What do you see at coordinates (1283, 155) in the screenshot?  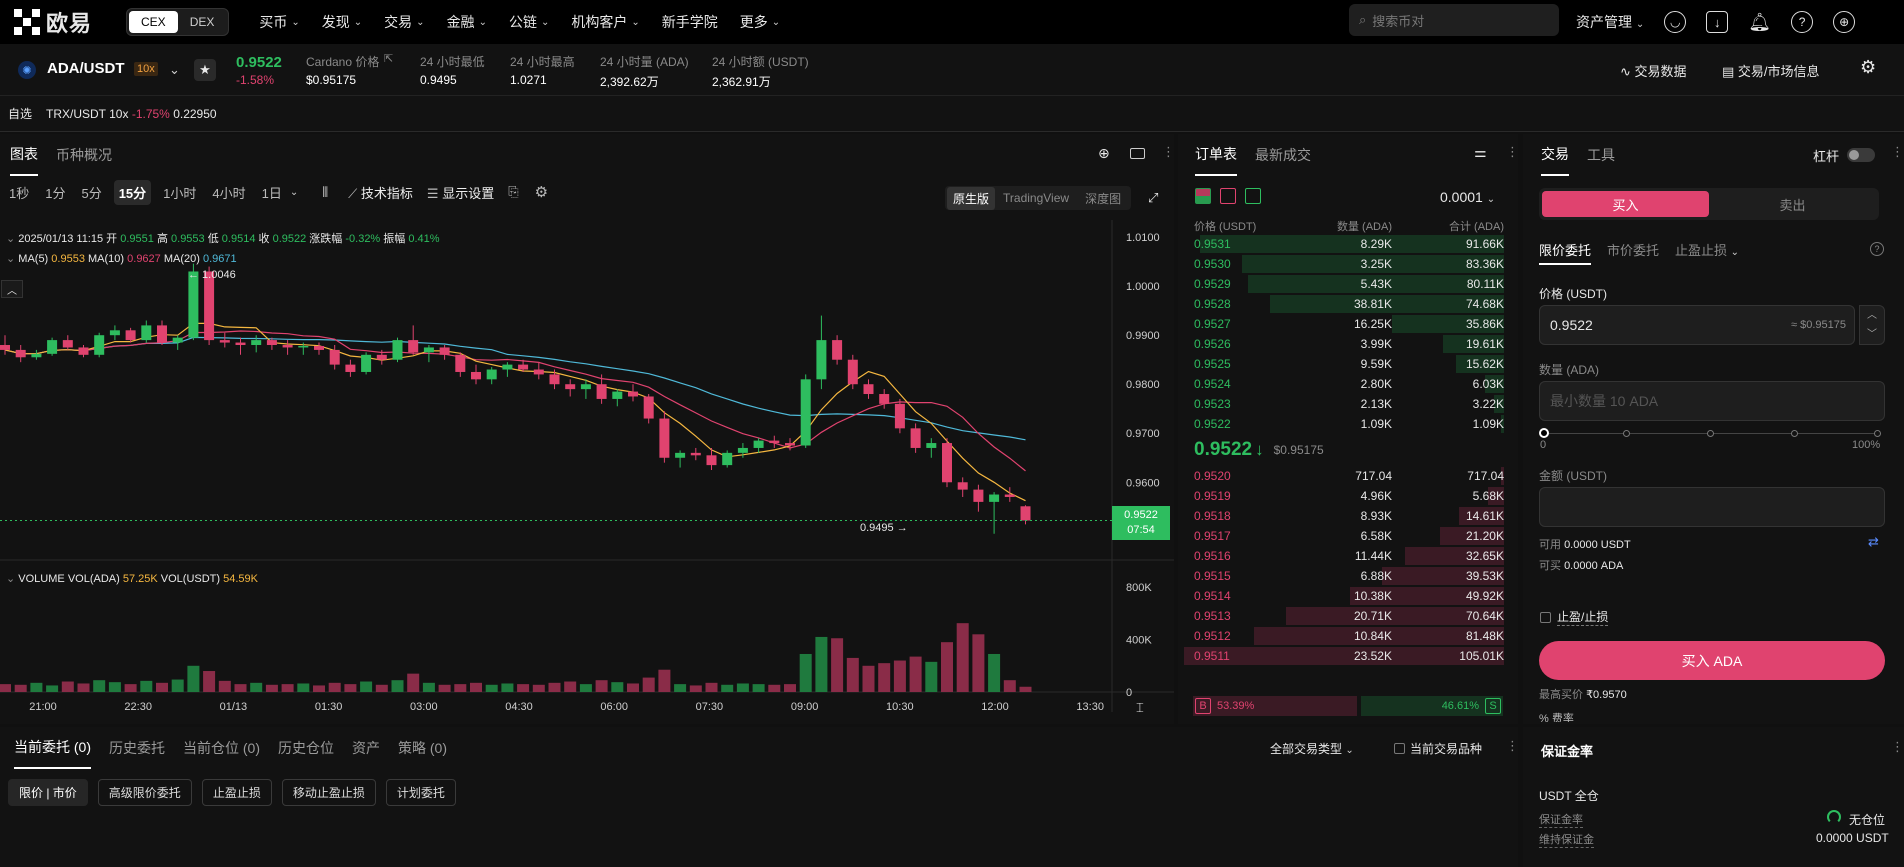 I see `tab-latest-trades: 最新成交` at bounding box center [1283, 155].